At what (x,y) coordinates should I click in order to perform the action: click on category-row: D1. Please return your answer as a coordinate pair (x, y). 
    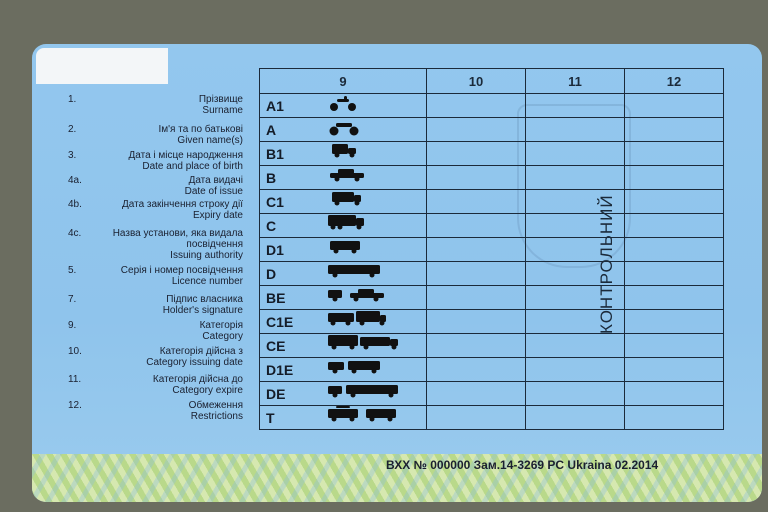
    Looking at the image, I should click on (491, 249).